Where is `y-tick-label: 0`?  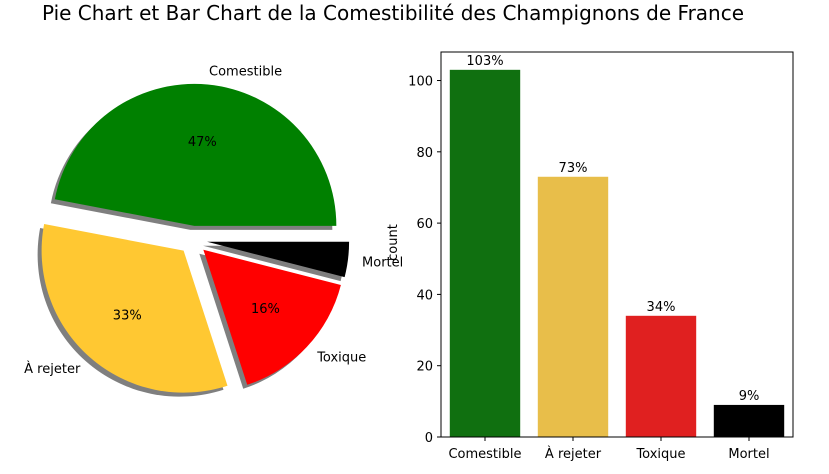
y-tick-label: 0 is located at coordinates (429, 438).